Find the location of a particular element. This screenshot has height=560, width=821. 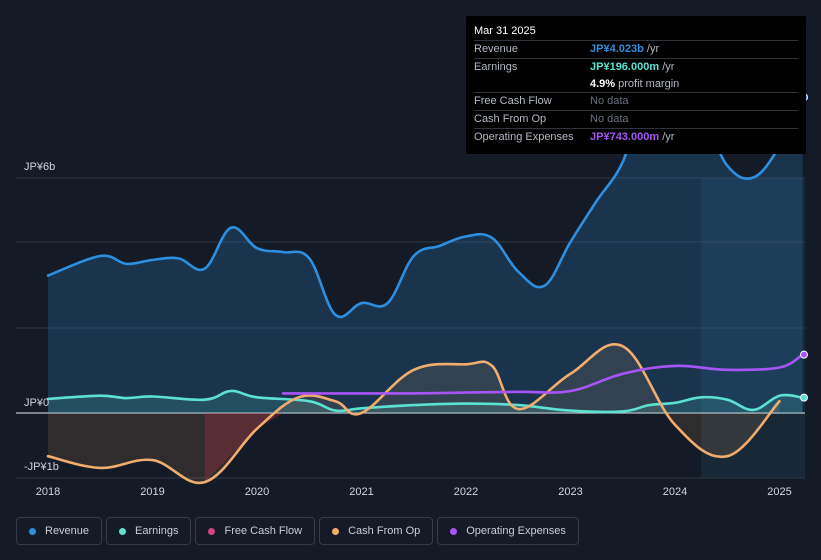

legend-label: Revenue is located at coordinates (67, 531).